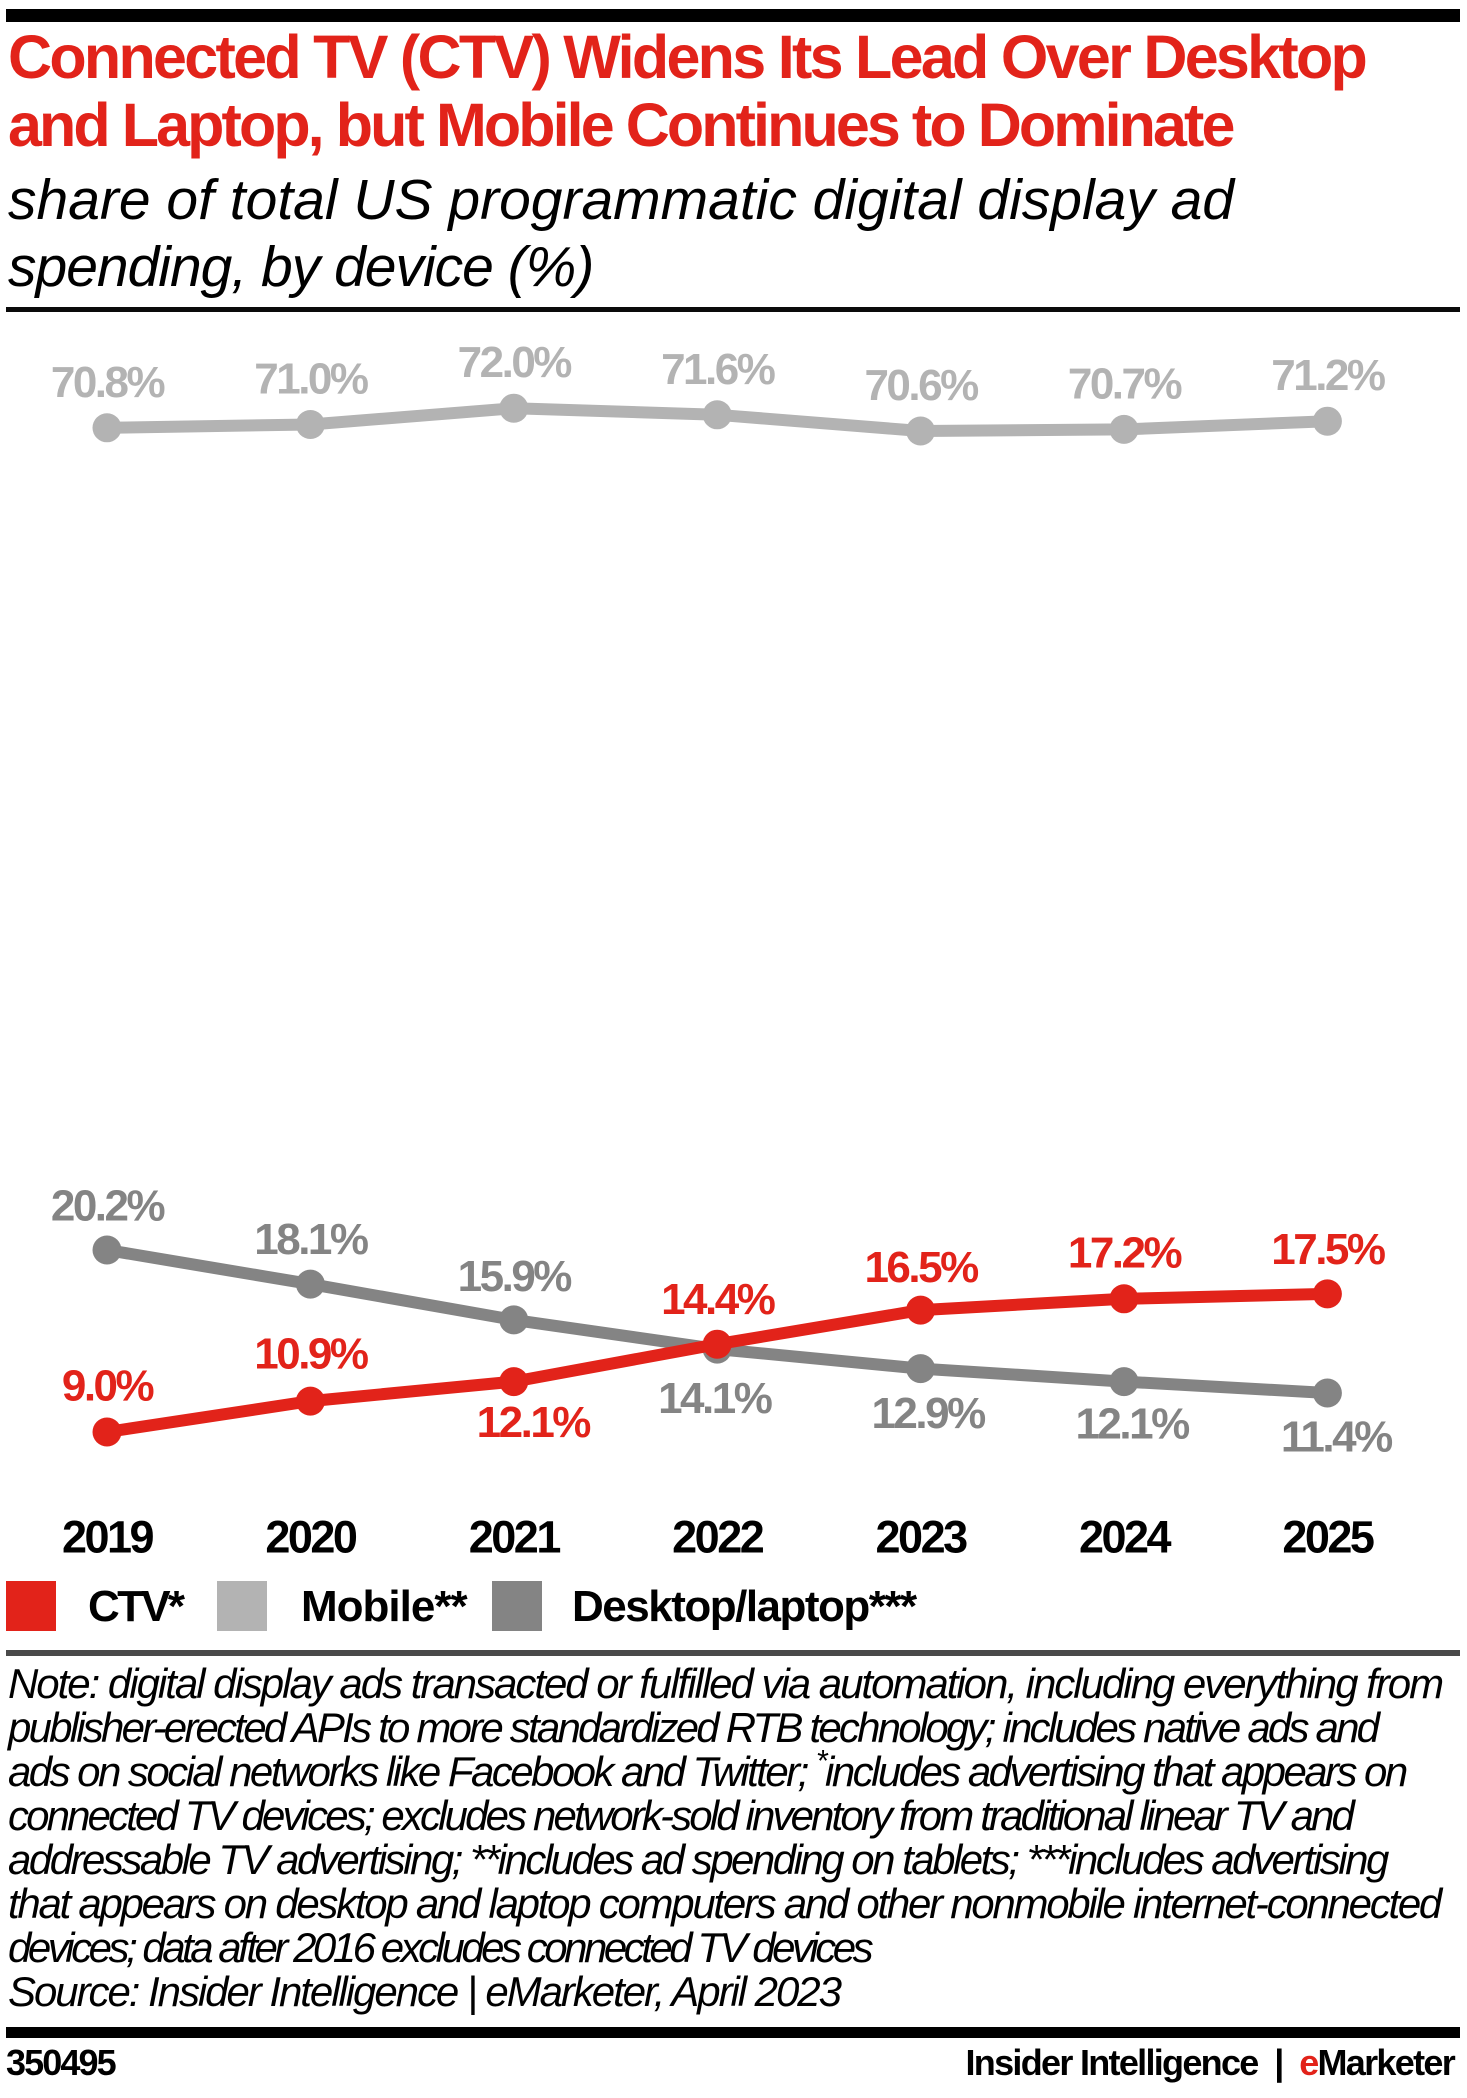  Describe the element at coordinates (921, 385) in the screenshot. I see `svg-text: 70.6%` at that location.